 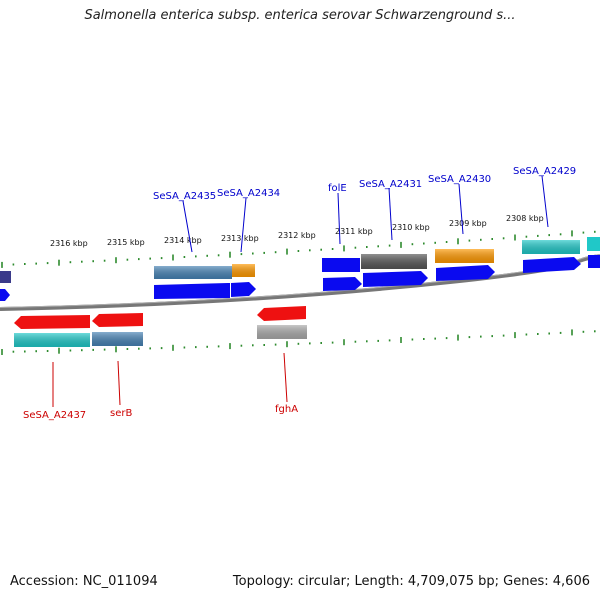 What do you see at coordinates (297, 235) in the screenshot?
I see `kbp-label: 2312 kbp` at bounding box center [297, 235].